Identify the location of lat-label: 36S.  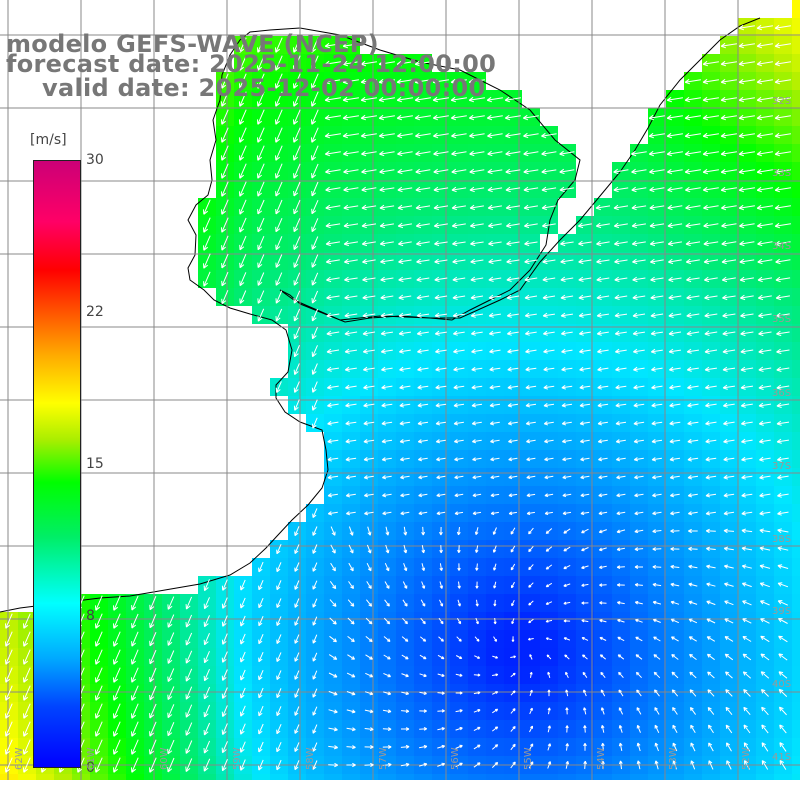
(782, 393).